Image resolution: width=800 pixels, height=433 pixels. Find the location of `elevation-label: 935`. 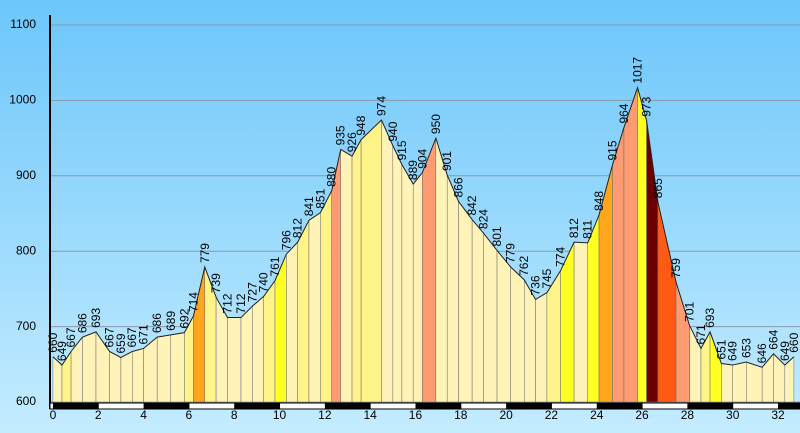

elevation-label: 935 is located at coordinates (341, 135).